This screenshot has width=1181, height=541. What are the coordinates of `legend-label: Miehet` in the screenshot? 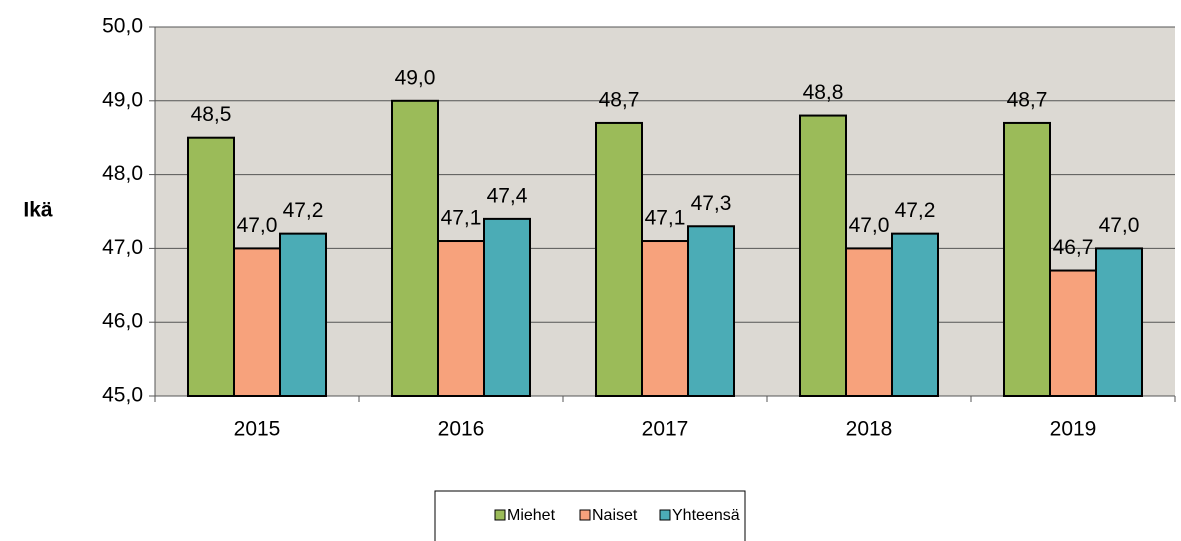 It's located at (531, 515).